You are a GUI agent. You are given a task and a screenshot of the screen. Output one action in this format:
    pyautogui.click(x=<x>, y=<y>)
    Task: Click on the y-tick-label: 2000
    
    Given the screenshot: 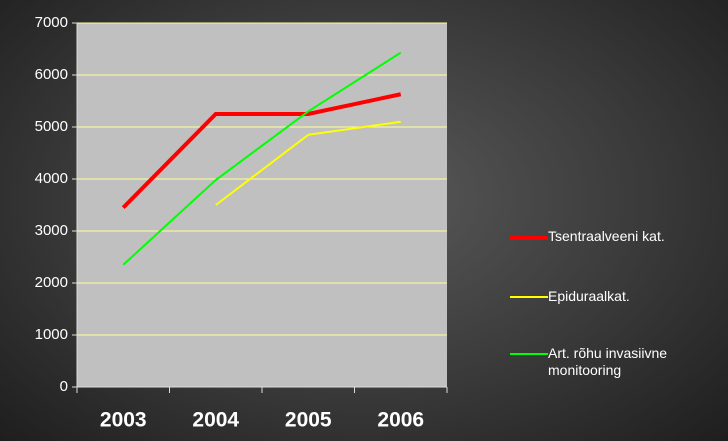 What is the action you would take?
    pyautogui.click(x=51, y=282)
    